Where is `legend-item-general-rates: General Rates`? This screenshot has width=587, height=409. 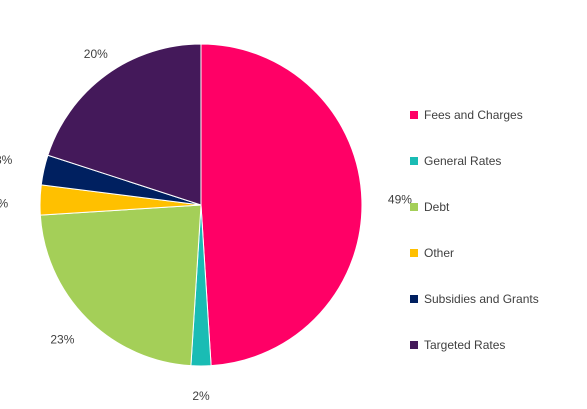 legend-item-general-rates: General Rates is located at coordinates (495, 161).